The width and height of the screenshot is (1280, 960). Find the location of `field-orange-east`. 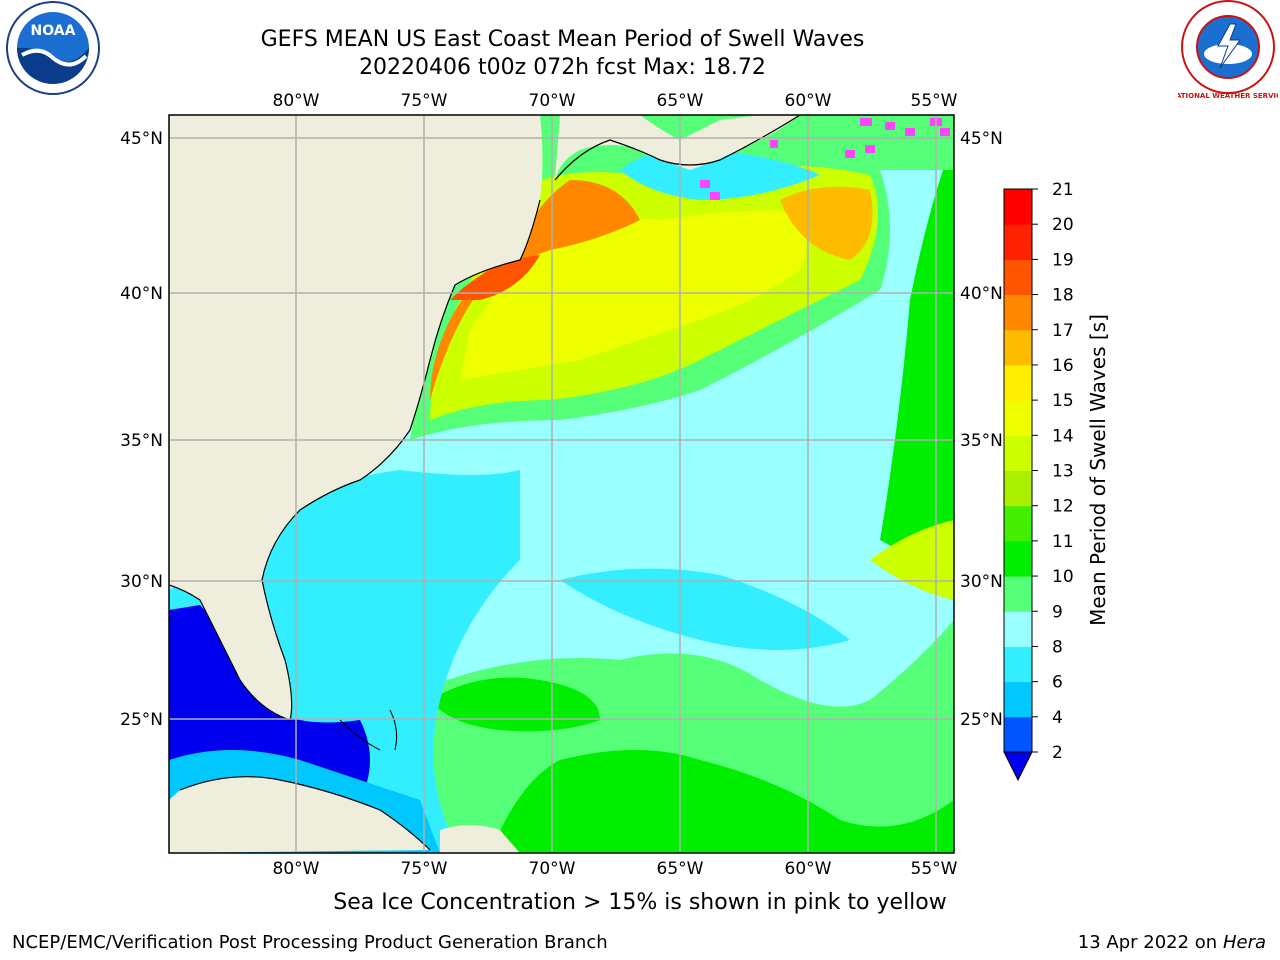

field-orange-east is located at coordinates (826, 223).